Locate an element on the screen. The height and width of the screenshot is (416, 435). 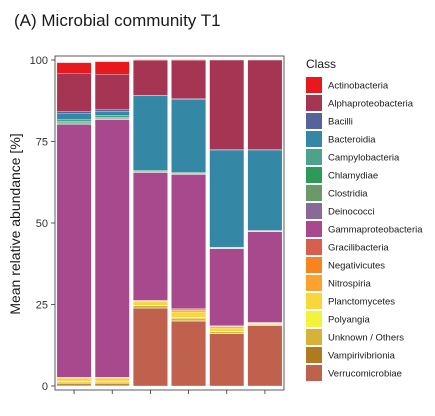
legend-label: Gammaproteobacteria is located at coordinates (375, 230).